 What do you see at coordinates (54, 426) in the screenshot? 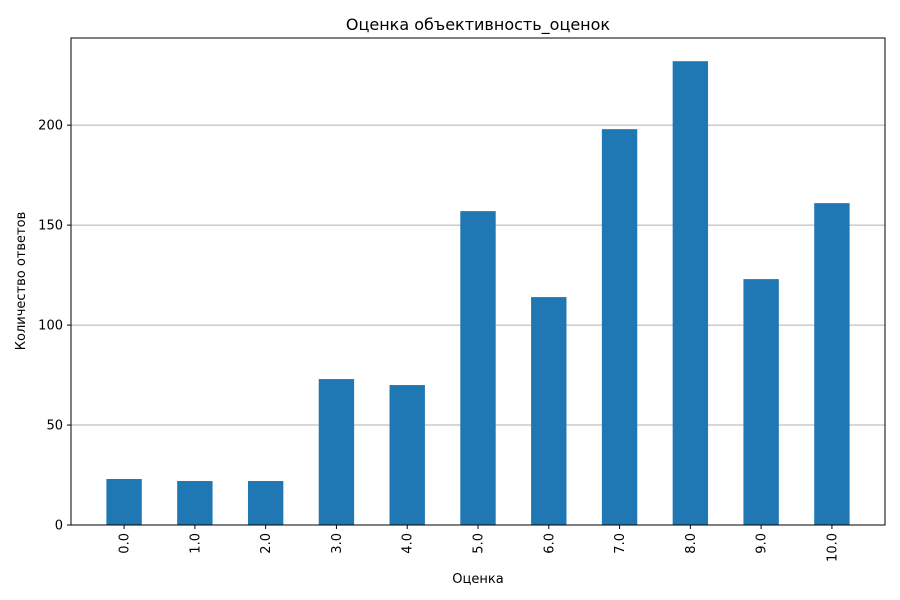
I see `y-tick-label: 50` at bounding box center [54, 426].